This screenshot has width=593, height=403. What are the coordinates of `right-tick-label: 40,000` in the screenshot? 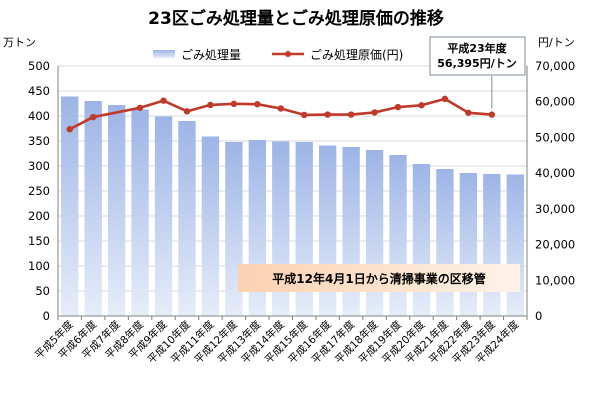 It's located at (555, 173).